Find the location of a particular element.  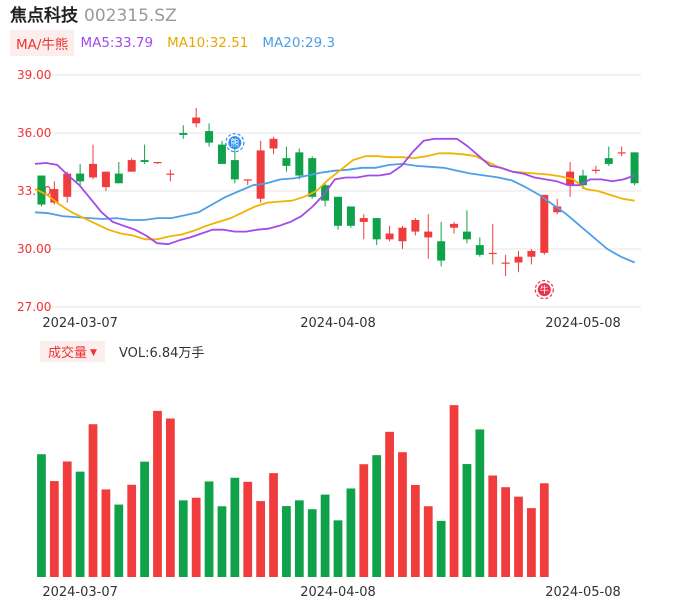

ma10-line is located at coordinates (334, 196).